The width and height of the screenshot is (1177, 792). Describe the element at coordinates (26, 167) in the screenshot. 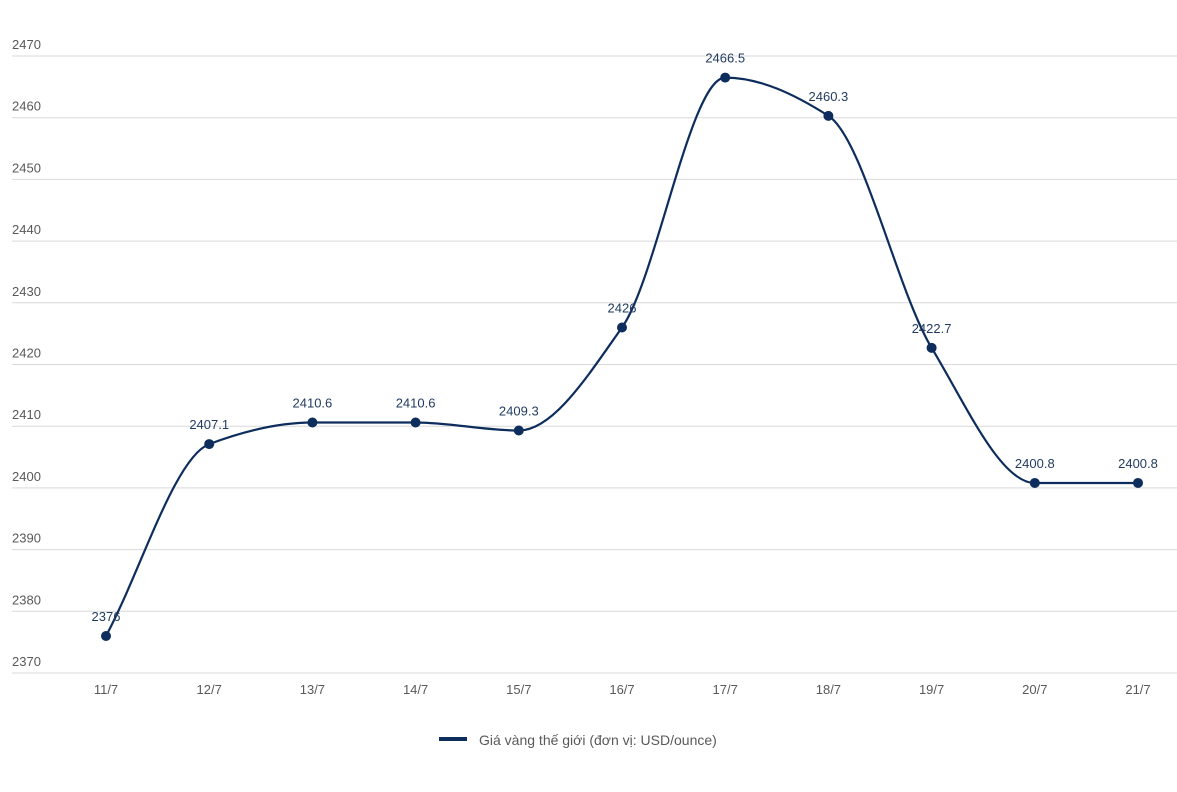

I see `y-tick-label: 2450` at that location.